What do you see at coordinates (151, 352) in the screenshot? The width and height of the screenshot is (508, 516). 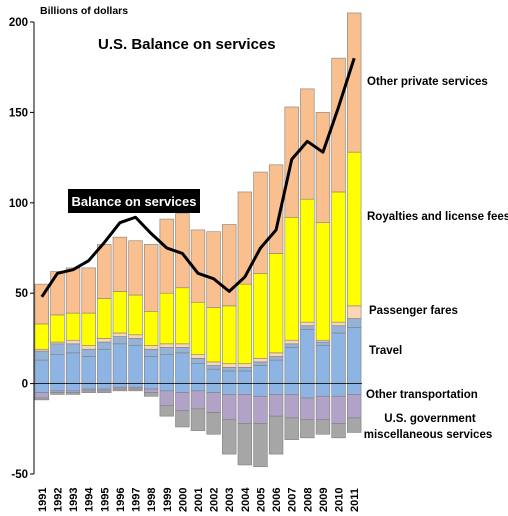 I see `bar-travel-1998` at bounding box center [151, 352].